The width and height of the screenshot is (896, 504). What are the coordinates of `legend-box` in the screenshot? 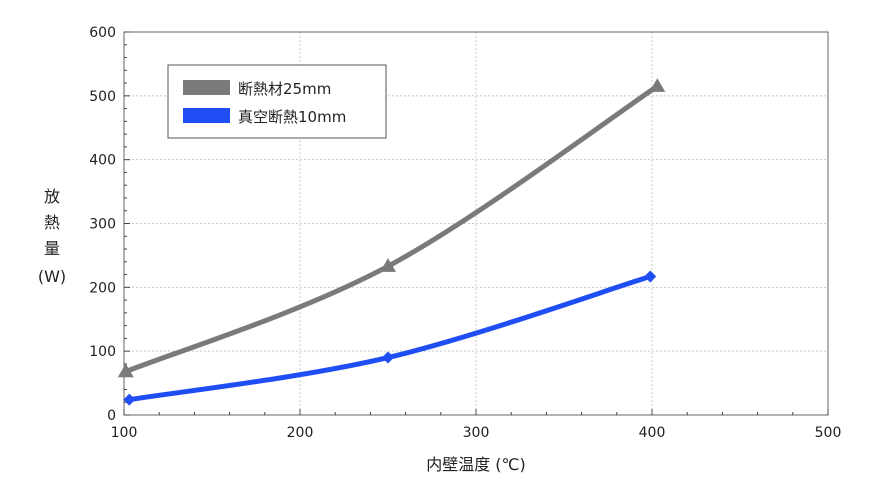 It's located at (277, 101).